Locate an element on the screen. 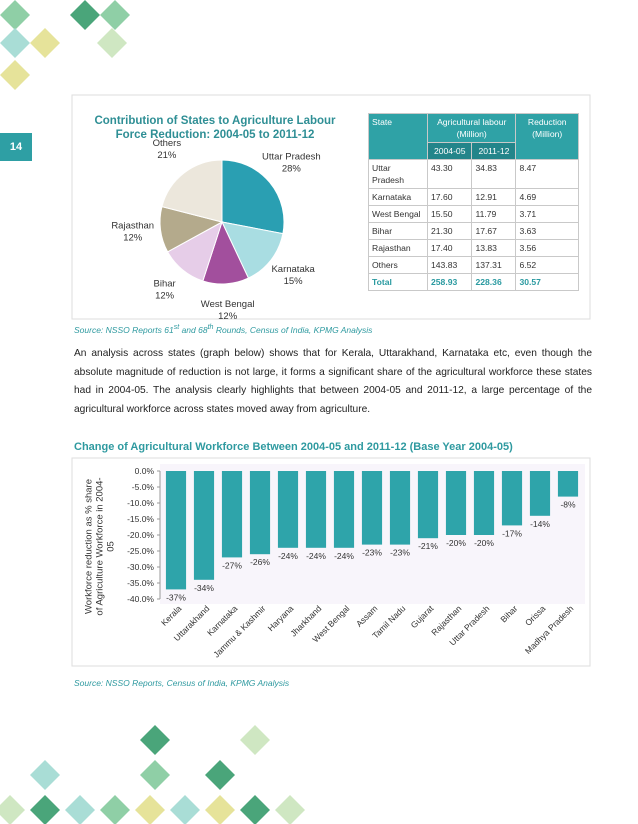 The height and width of the screenshot is (824, 638). slice-label: West Bengal is located at coordinates (228, 304).